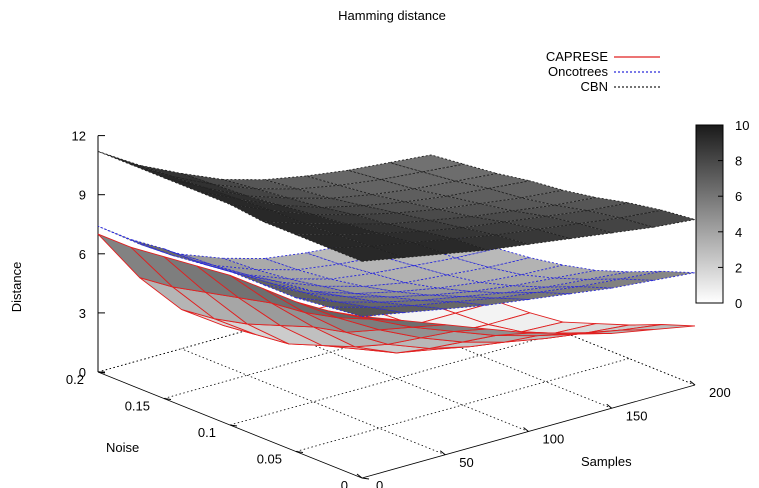  Describe the element at coordinates (738, 267) in the screenshot. I see `colorbar-tick-label: 2` at that location.